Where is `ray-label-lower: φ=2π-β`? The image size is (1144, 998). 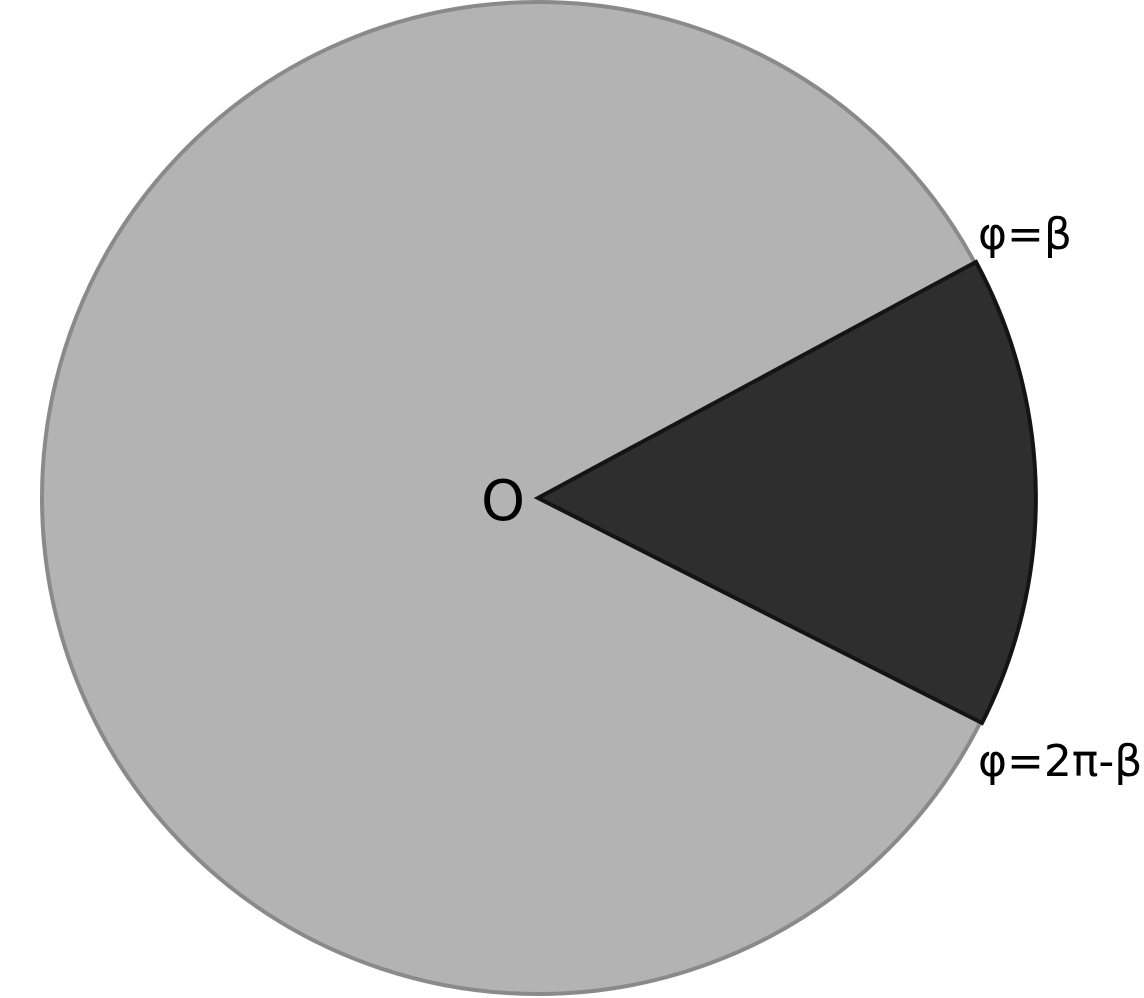
ray-label-lower: φ=2π-β is located at coordinates (1060, 761).